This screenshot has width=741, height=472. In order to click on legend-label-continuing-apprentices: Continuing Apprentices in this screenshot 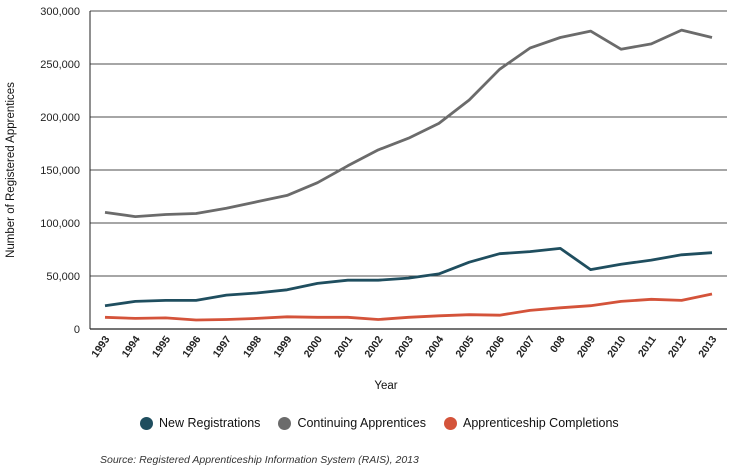, I will do `click(361, 423)`.